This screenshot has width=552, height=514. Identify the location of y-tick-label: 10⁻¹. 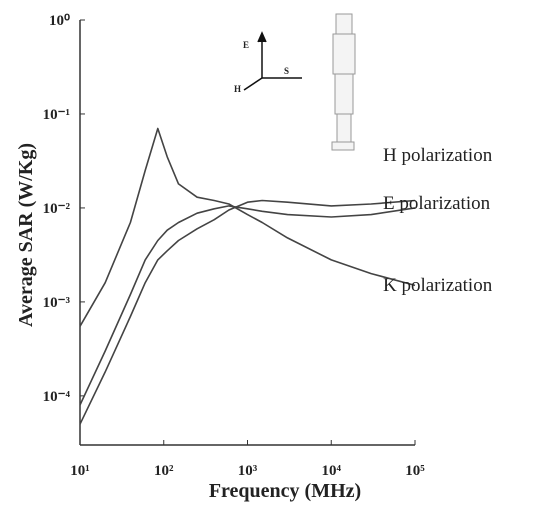
(56, 115).